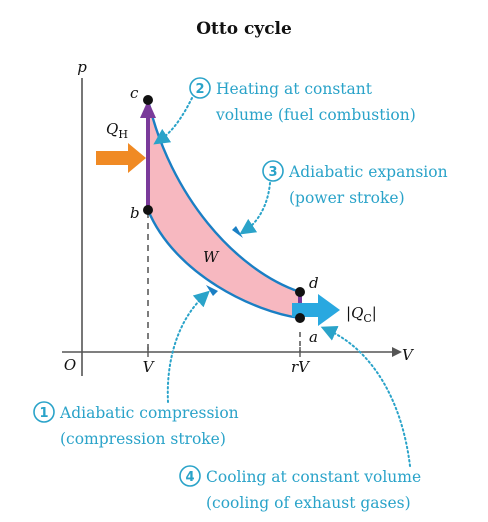 The height and width of the screenshot is (522, 488). What do you see at coordinates (70, 365) in the screenshot?
I see `origin-label: O` at bounding box center [70, 365].